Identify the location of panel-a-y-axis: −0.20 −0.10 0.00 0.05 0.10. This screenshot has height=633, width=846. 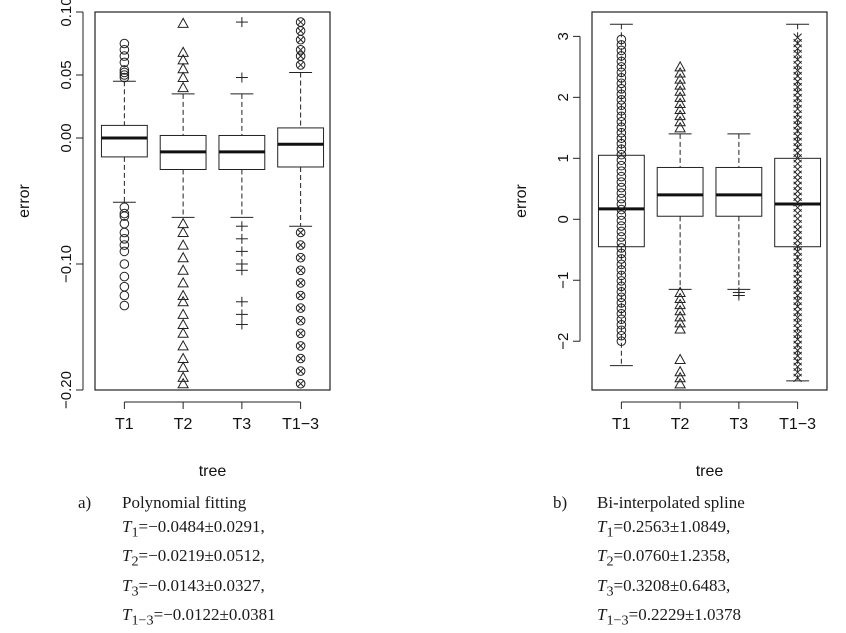
(71, 204).